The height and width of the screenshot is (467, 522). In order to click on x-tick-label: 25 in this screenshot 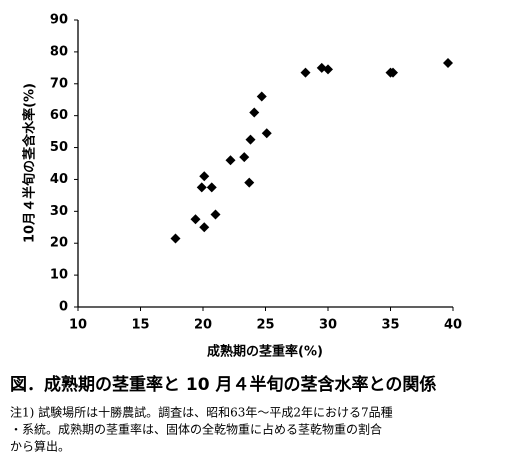, I will do `click(265, 325)`.